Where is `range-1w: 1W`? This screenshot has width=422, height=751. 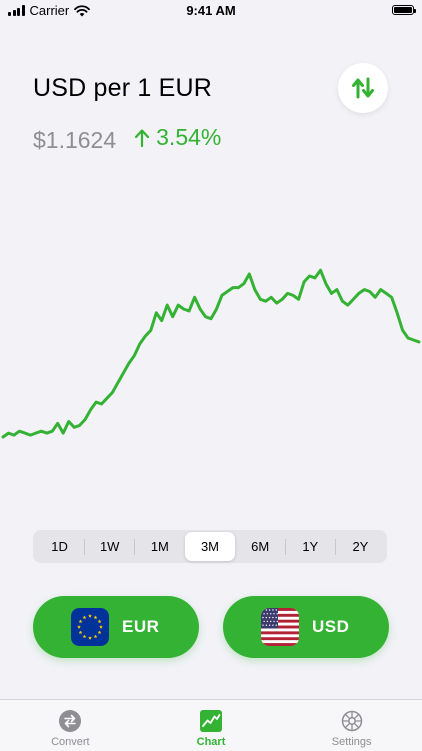 range-1w: 1W is located at coordinates (109, 546).